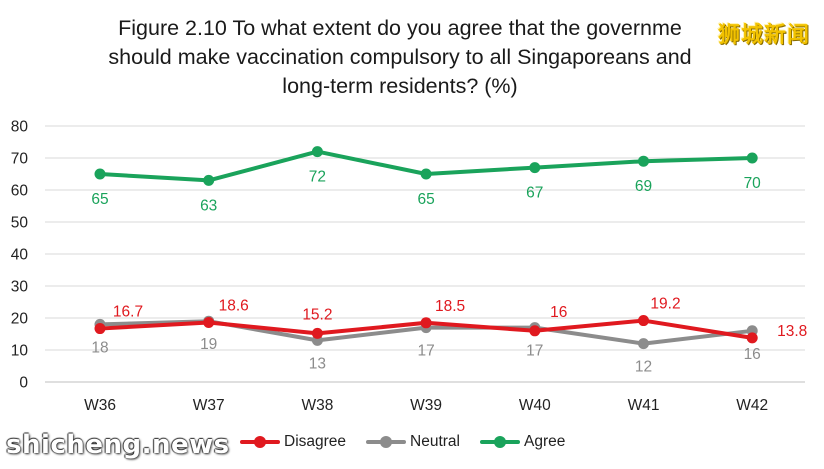 The image size is (824, 469). What do you see at coordinates (99, 347) in the screenshot?
I see `data-label-neutral: 18` at bounding box center [99, 347].